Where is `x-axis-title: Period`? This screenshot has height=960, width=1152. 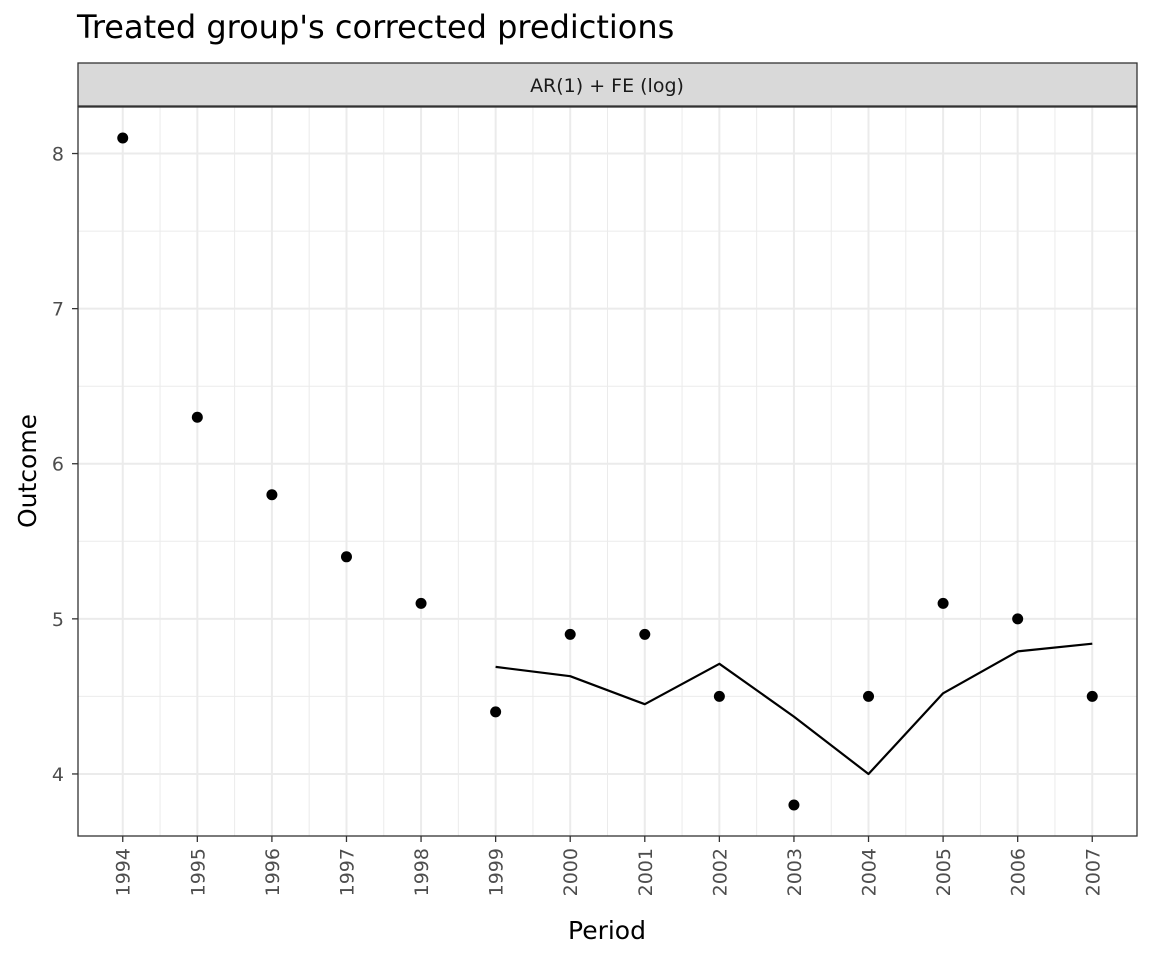 x-axis-title: Period is located at coordinates (607, 930).